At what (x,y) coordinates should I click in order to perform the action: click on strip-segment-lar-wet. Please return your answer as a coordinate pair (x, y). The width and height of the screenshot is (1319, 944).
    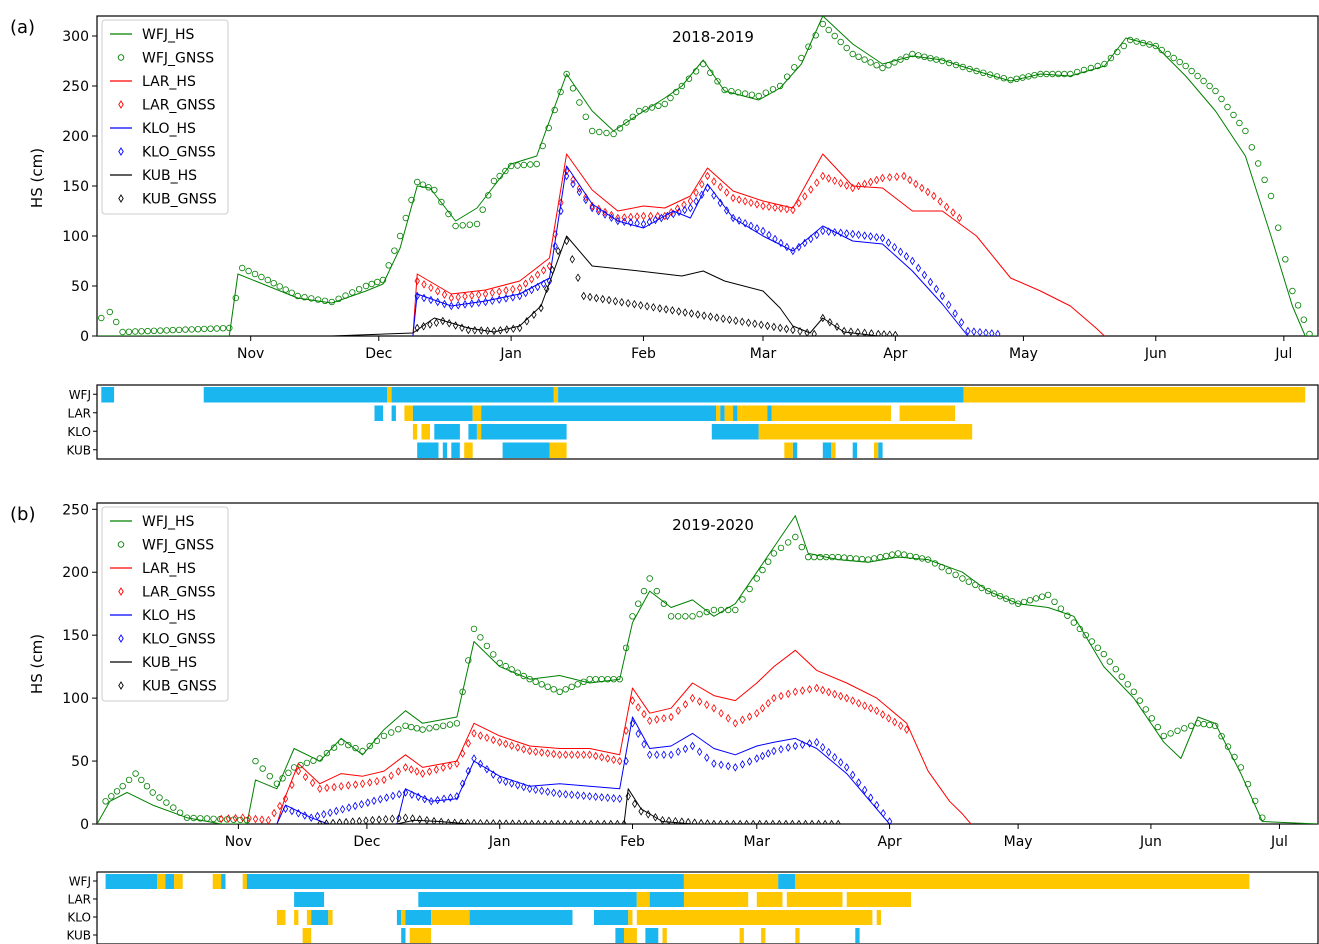
    Looking at the image, I should click on (477, 413).